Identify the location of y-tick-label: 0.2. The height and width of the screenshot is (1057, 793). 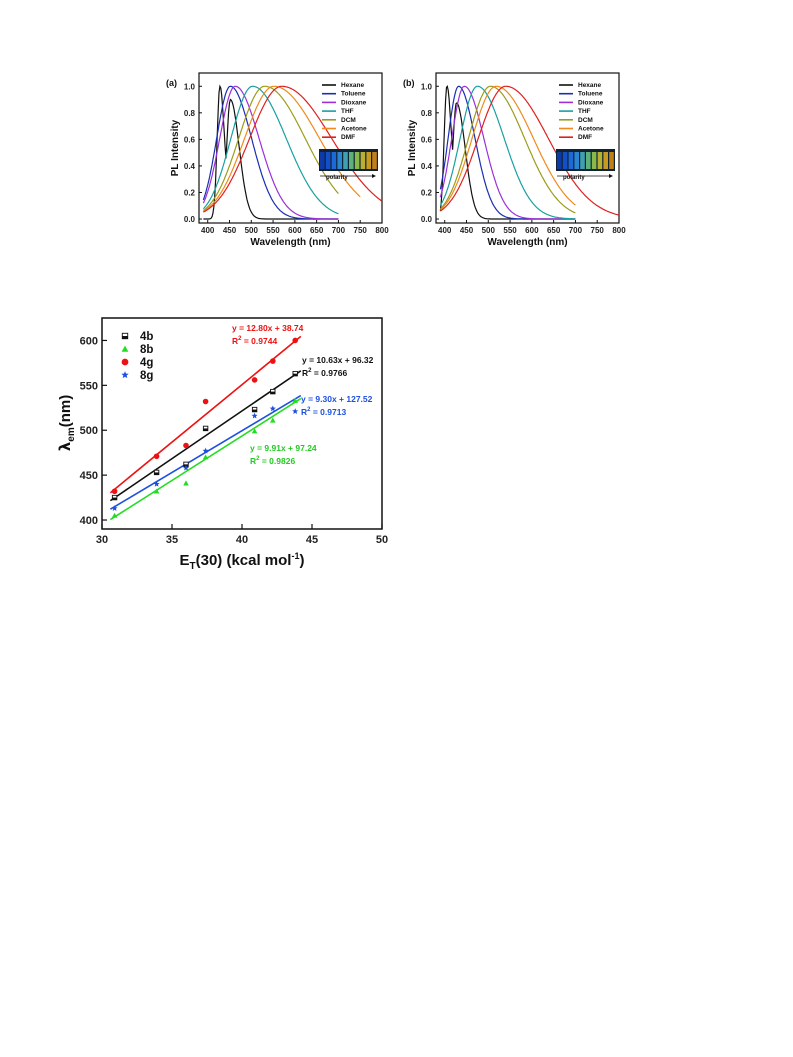
(427, 192).